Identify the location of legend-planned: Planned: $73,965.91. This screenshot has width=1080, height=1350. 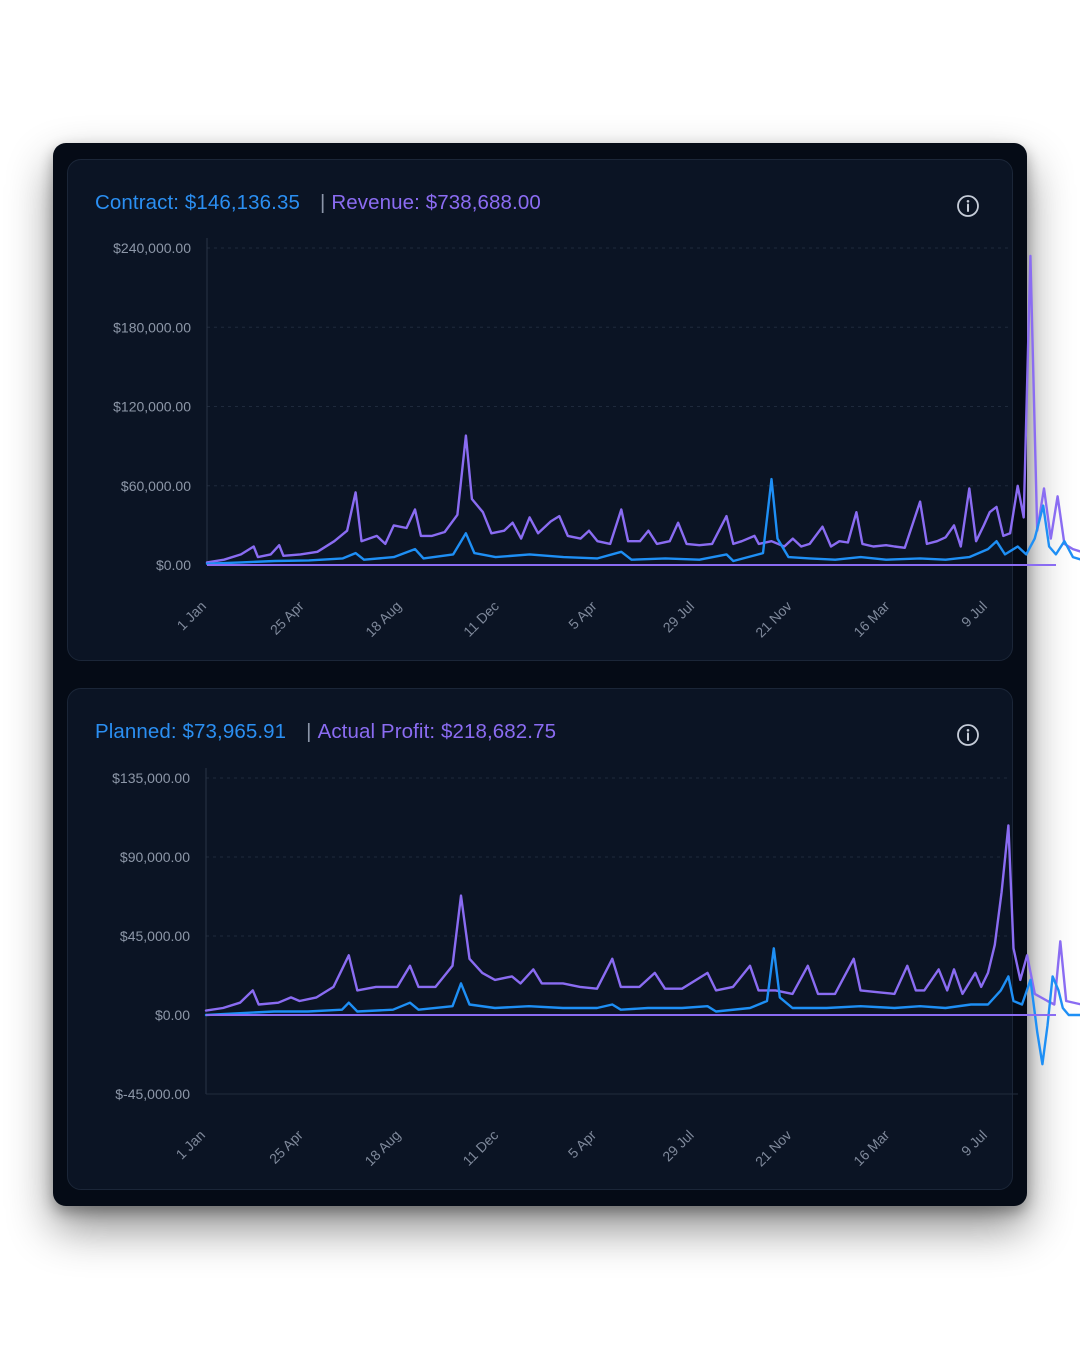
(191, 731).